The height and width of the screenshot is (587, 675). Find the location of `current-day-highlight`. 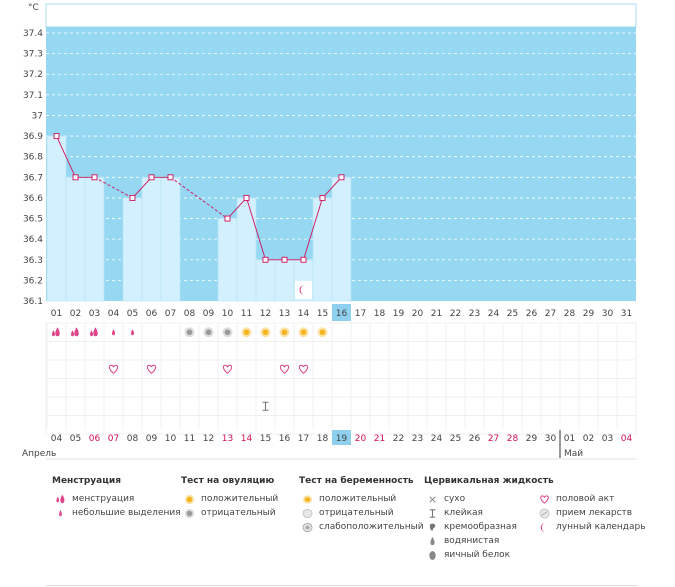

current-day-highlight is located at coordinates (341, 312).